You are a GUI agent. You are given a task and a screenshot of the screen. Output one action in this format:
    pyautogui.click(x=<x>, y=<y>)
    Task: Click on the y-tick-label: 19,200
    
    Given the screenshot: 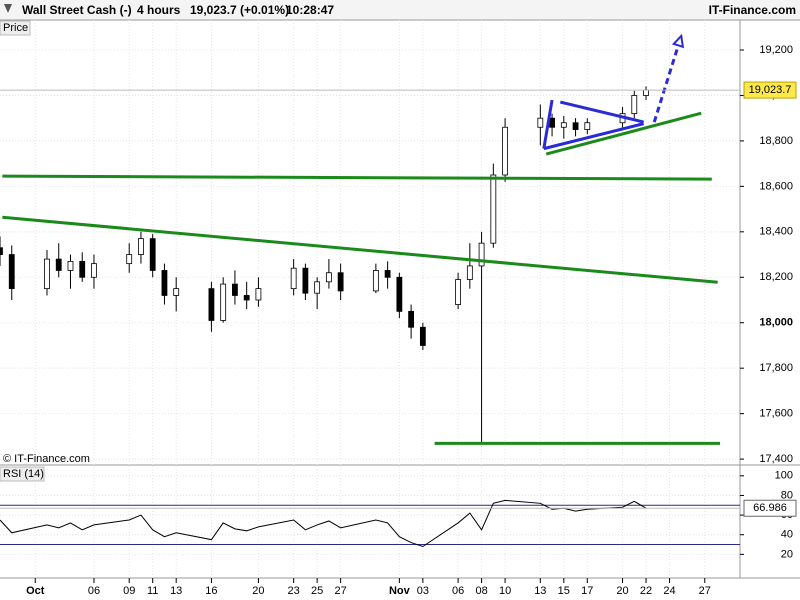 What is the action you would take?
    pyautogui.click(x=776, y=50)
    